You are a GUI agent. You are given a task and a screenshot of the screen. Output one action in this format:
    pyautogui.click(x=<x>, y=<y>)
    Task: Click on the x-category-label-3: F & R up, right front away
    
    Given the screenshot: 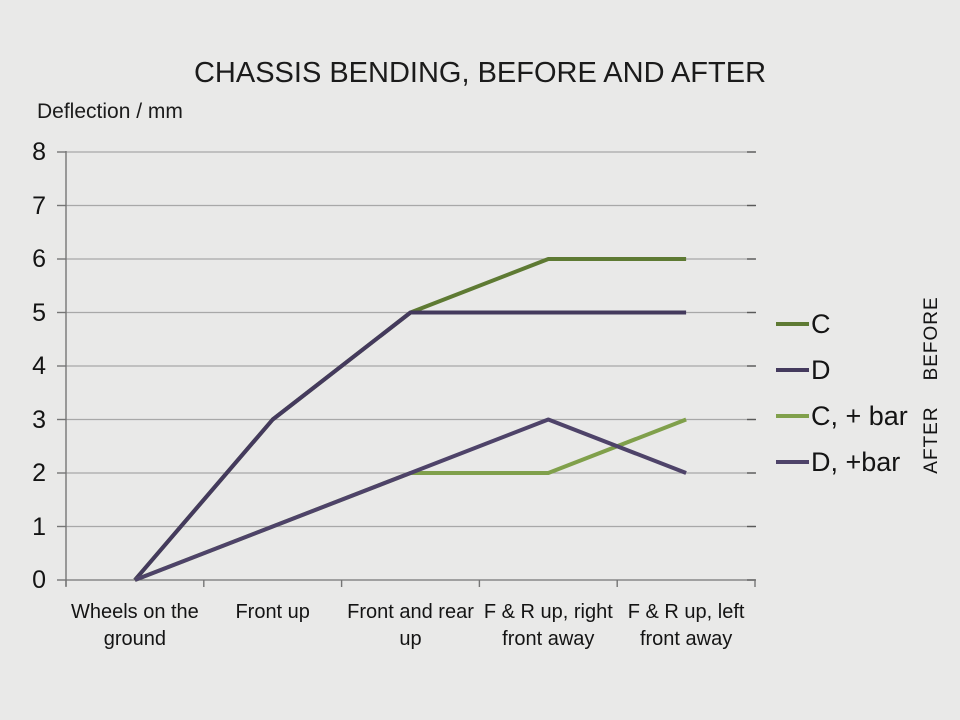 What is the action you would take?
    pyautogui.click(x=548, y=625)
    